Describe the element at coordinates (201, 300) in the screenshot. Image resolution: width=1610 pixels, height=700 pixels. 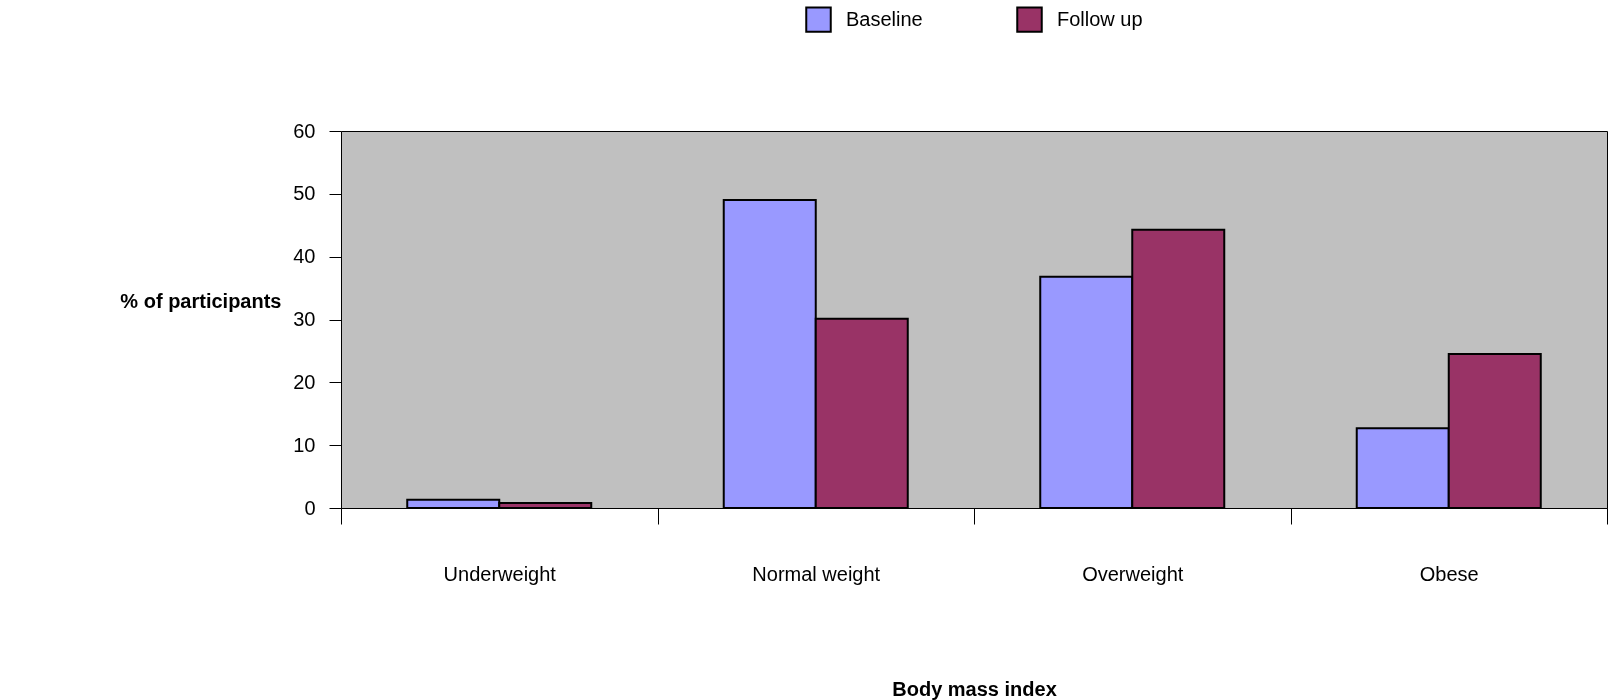
I see `y-axis-title: % of participants` at that location.